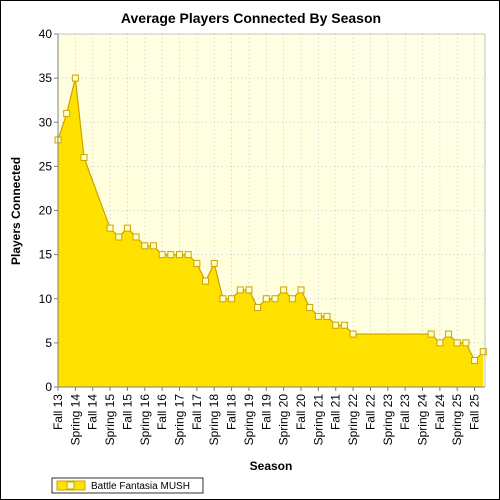 The image size is (500, 500). Describe the element at coordinates (70, 485) in the screenshot. I see `legend-marker` at that location.